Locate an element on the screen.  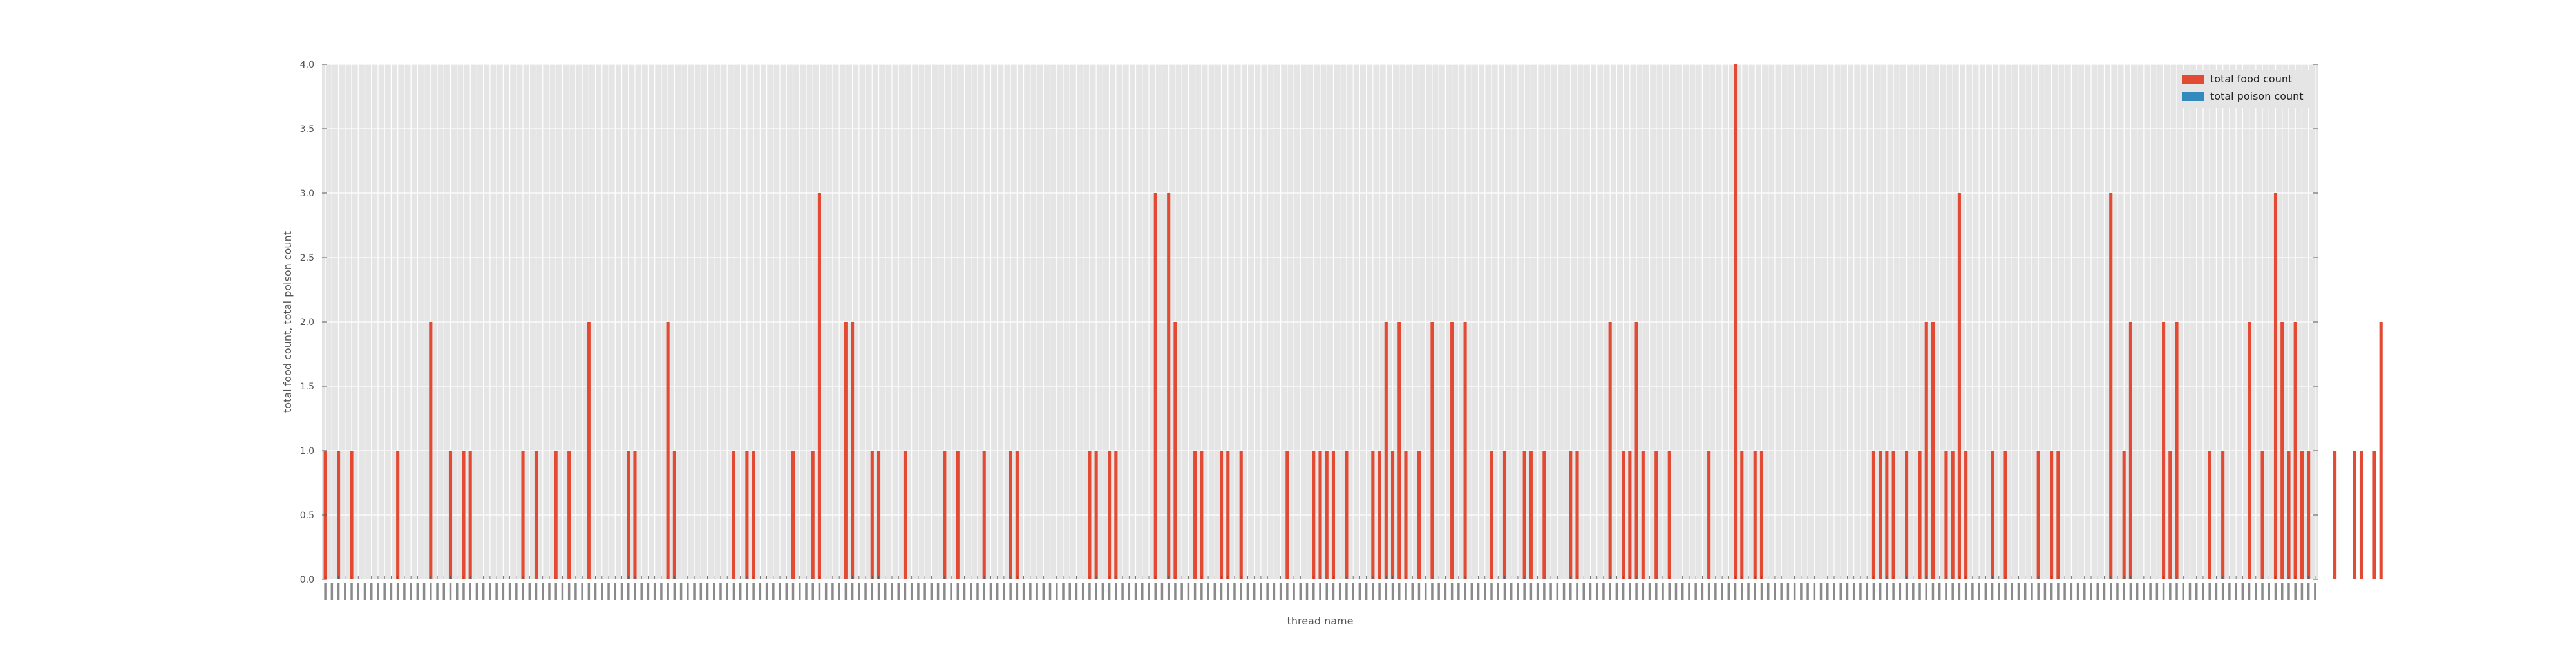
y-tick-label: 1.0 is located at coordinates (307, 451).